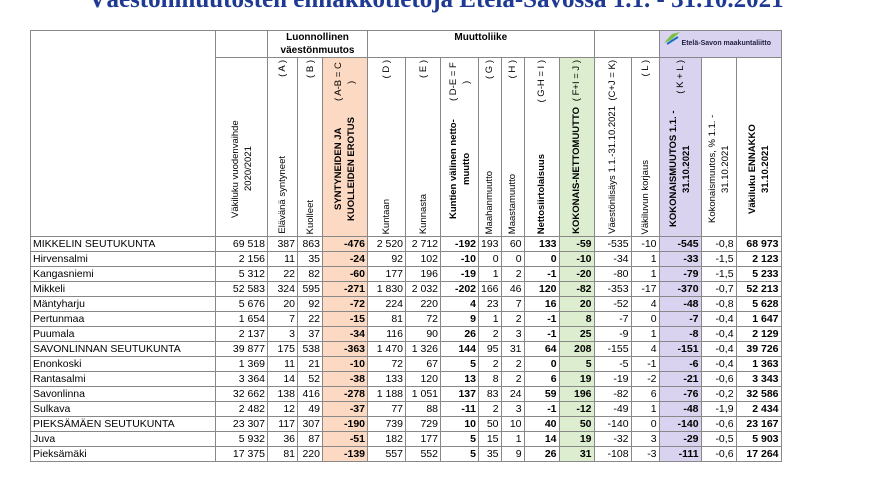  Describe the element at coordinates (345, 349) in the screenshot. I see `cell: -363` at that location.